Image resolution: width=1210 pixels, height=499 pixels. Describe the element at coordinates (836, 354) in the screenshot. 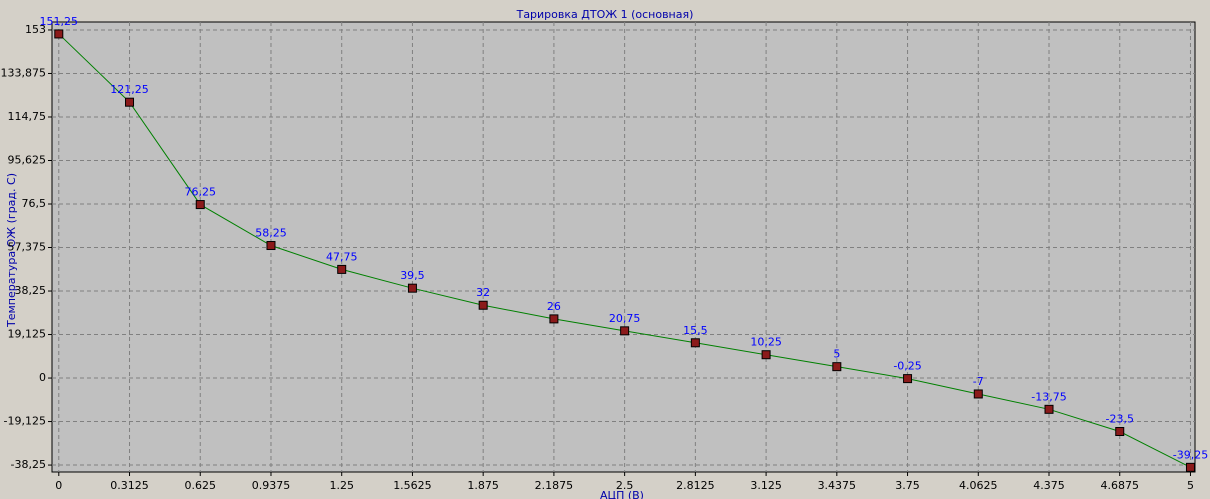

I see `data-label: 5` at that location.